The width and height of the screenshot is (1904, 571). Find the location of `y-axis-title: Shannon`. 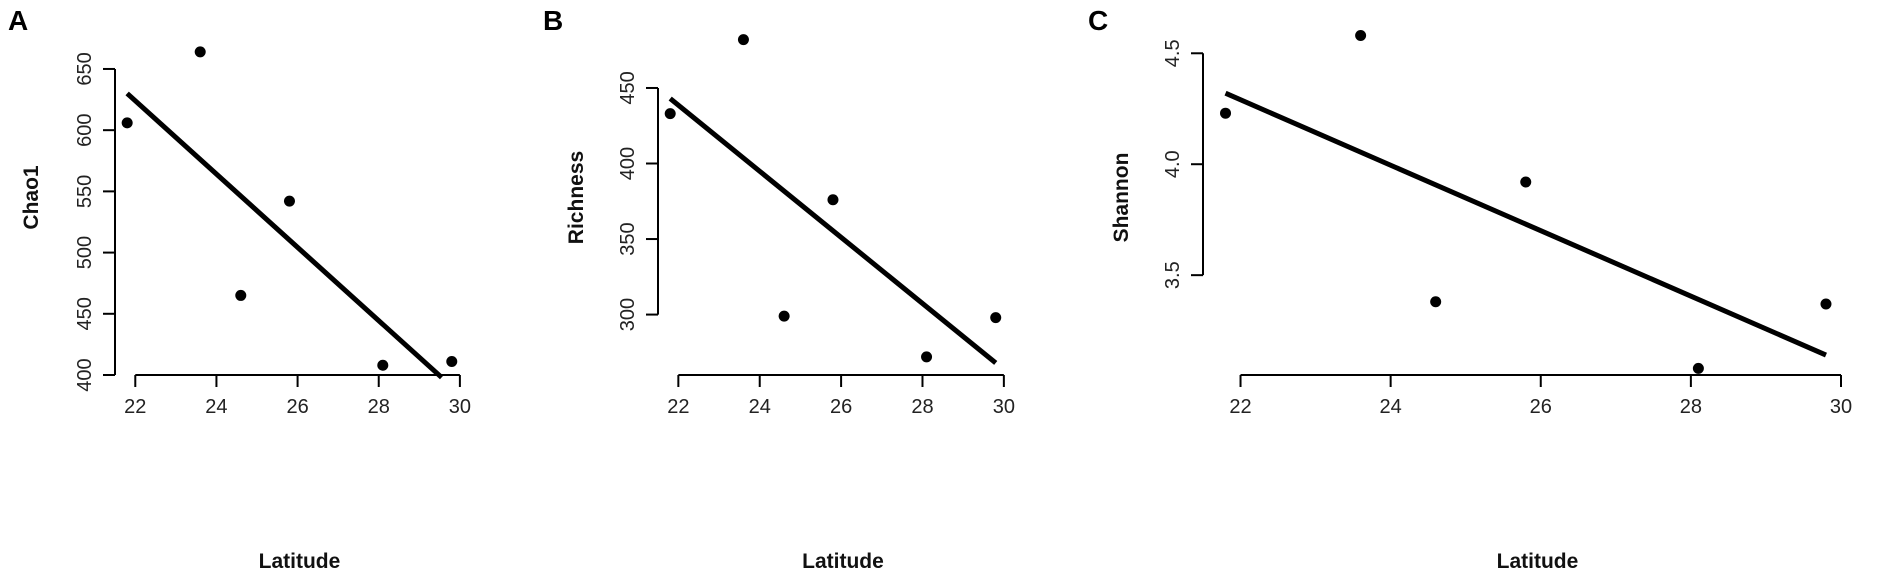

y-axis-title: Shannon is located at coordinates (1121, 198).